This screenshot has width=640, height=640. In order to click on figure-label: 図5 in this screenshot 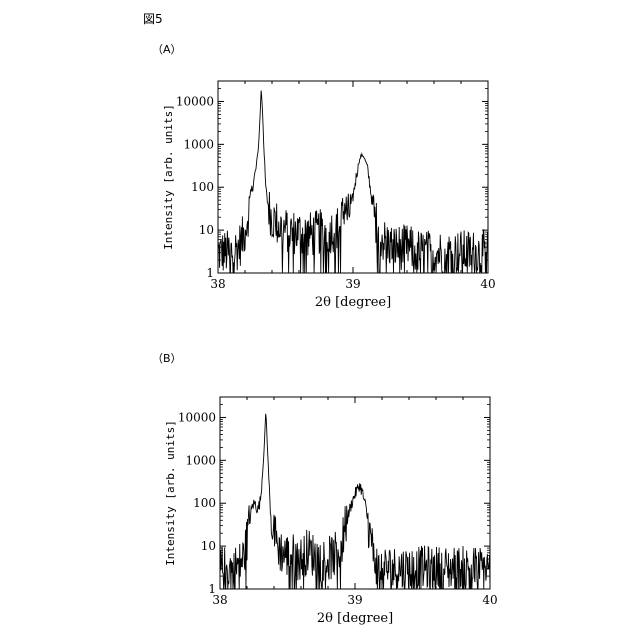, I will do `click(153, 19)`.